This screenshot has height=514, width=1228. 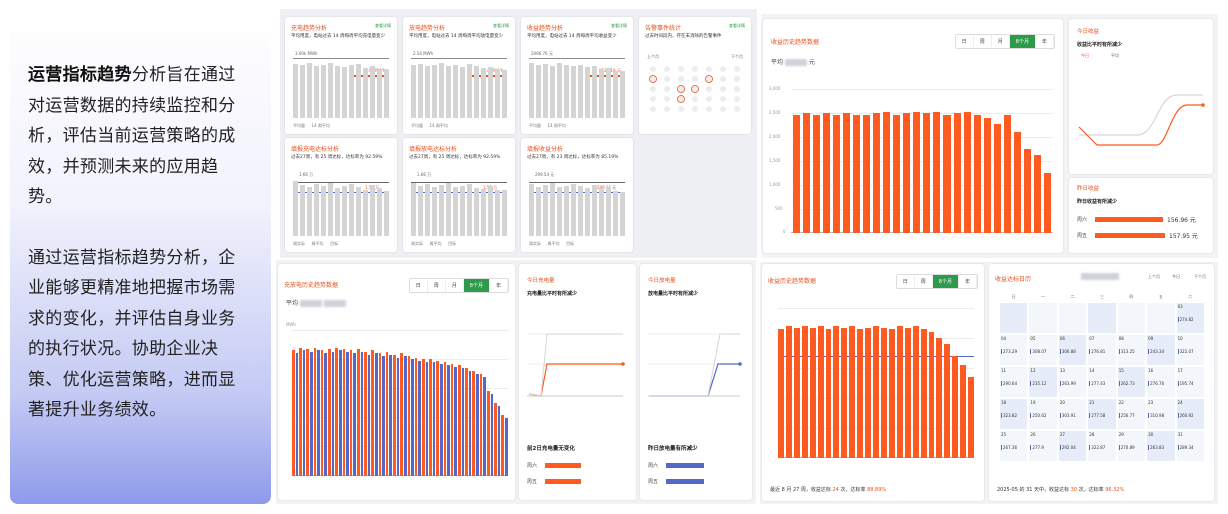 What do you see at coordinates (306, 174) in the screenshot?
I see `target-value: 1.66 万` at bounding box center [306, 174].